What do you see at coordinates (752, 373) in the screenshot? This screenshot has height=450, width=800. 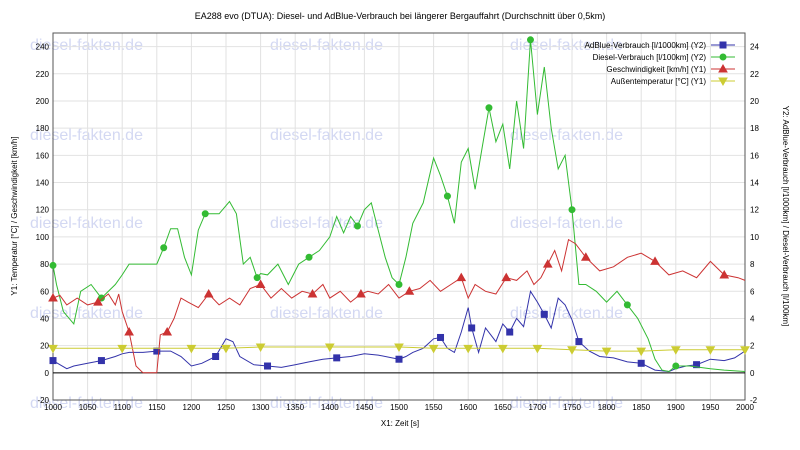 I see `y-right-tick-label: 0` at bounding box center [752, 373].